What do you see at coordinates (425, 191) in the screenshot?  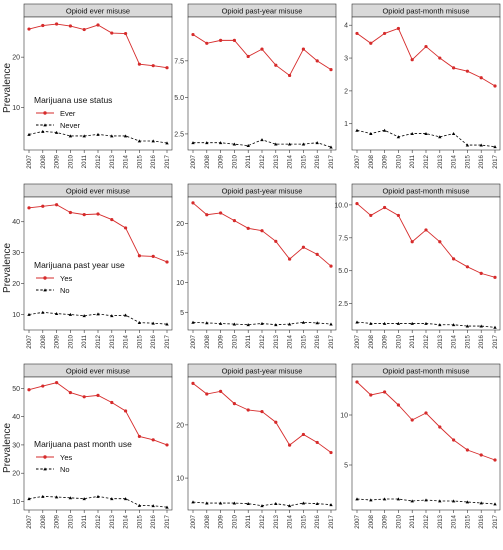 I see `panel-title: Opioid past-month misuse` at bounding box center [425, 191].